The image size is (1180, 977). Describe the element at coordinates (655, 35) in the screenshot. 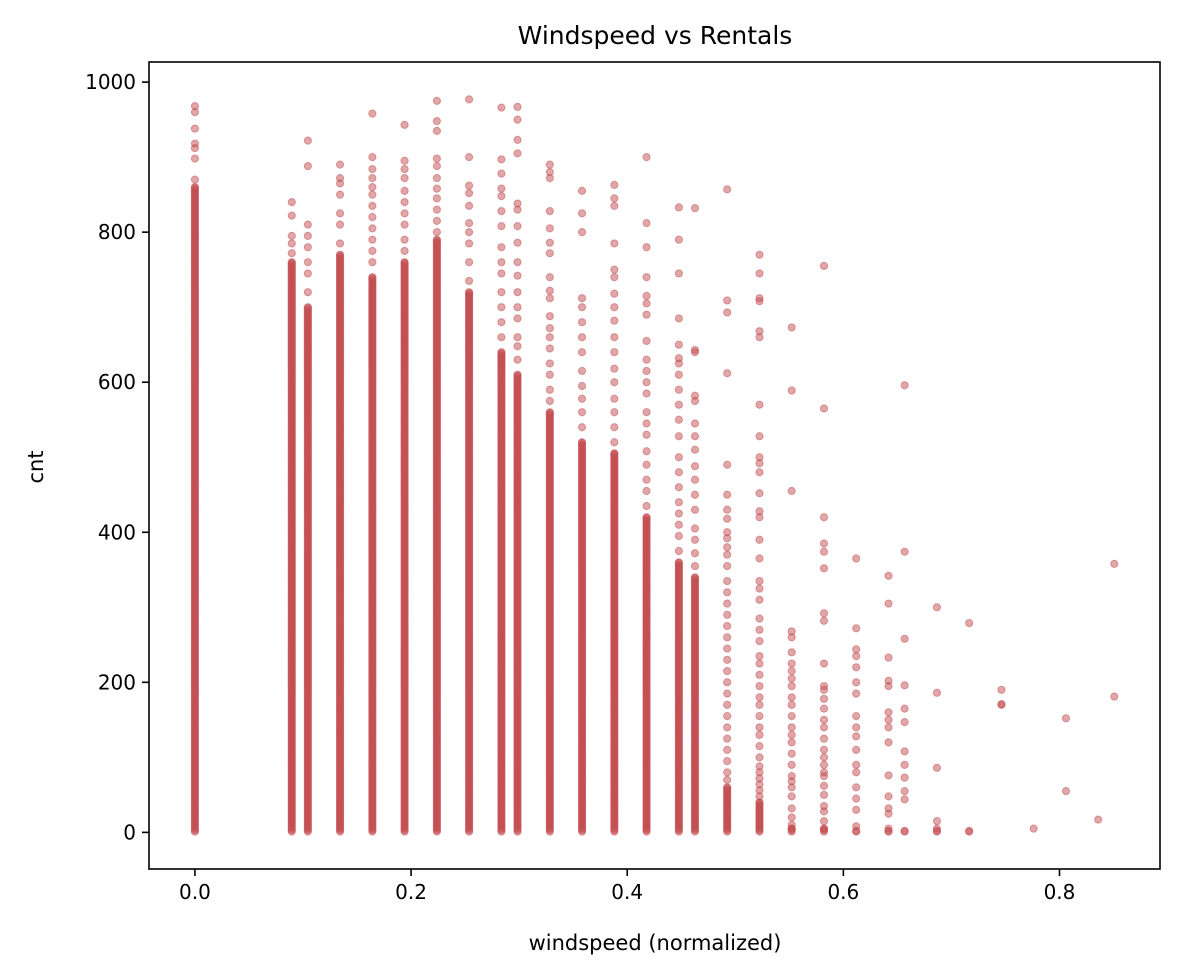

I see `chart-title: Windspeed vs Rentals` at that location.